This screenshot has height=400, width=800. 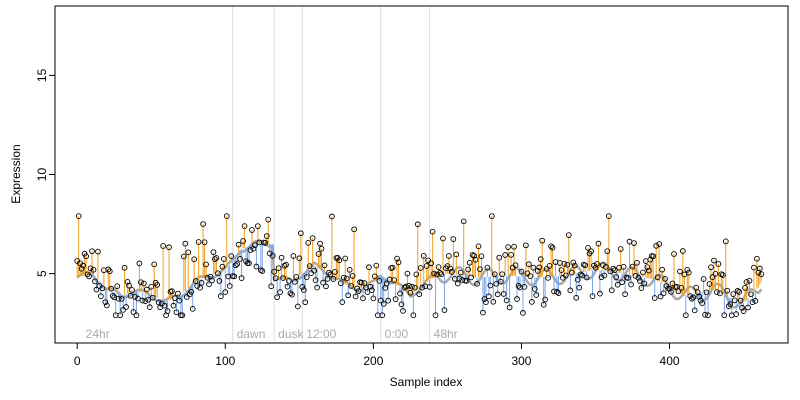 What do you see at coordinates (521, 361) in the screenshot?
I see `x-tick-label: 300` at bounding box center [521, 361].